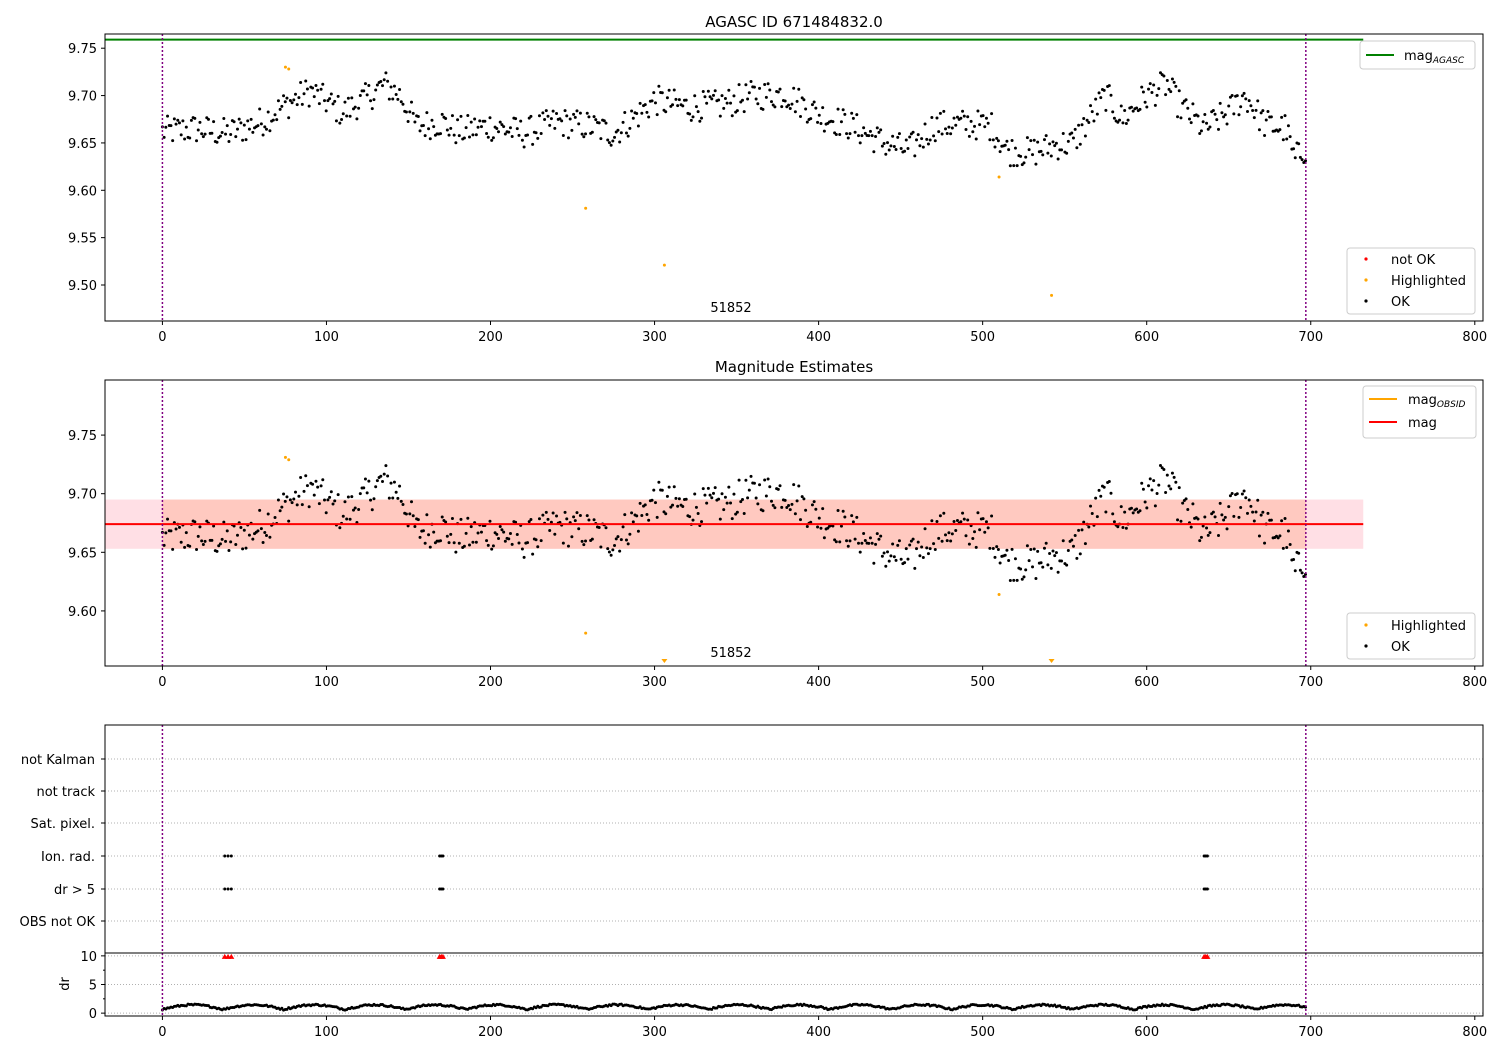  Describe the element at coordinates (326, 337) in the screenshot. I see `x-tick-label: 100` at that location.